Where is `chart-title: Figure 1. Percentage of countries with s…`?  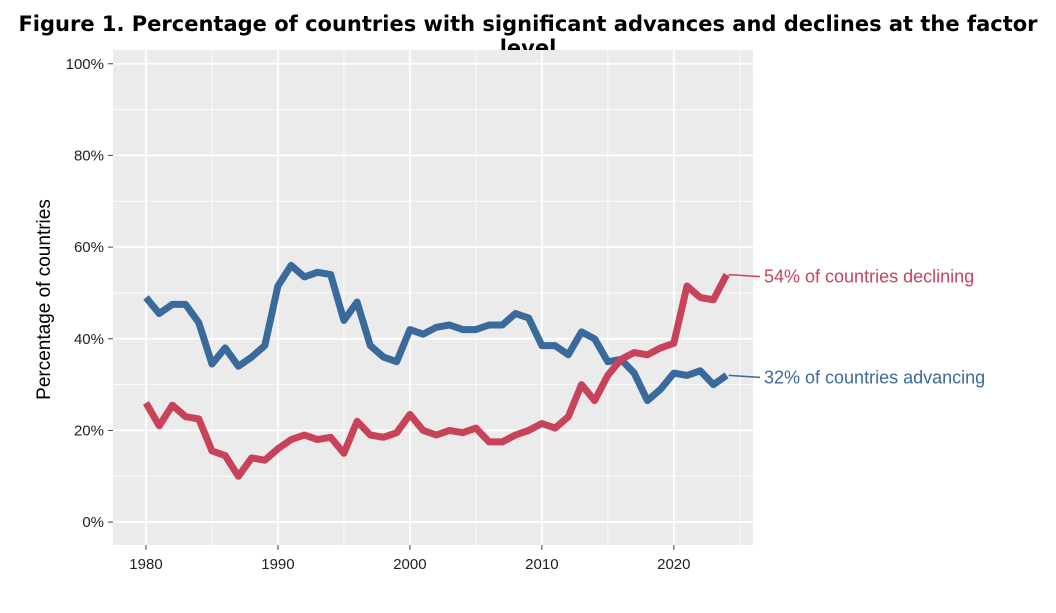
chart-title: Figure 1. Percentage of countries with s… is located at coordinates (528, 36).